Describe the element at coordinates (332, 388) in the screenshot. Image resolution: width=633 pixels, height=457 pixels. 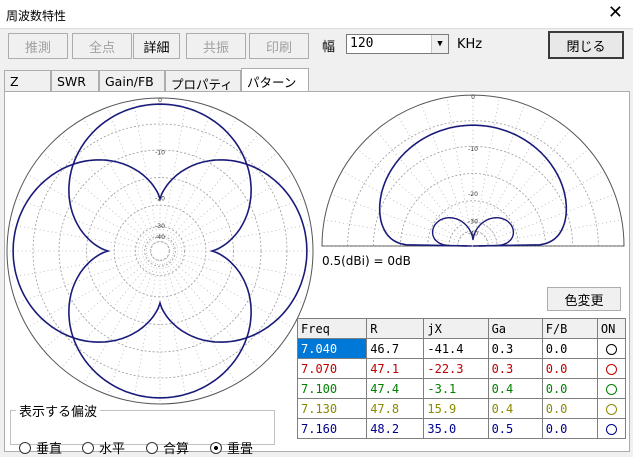
I see `cell-freq: 7.100` at that location.